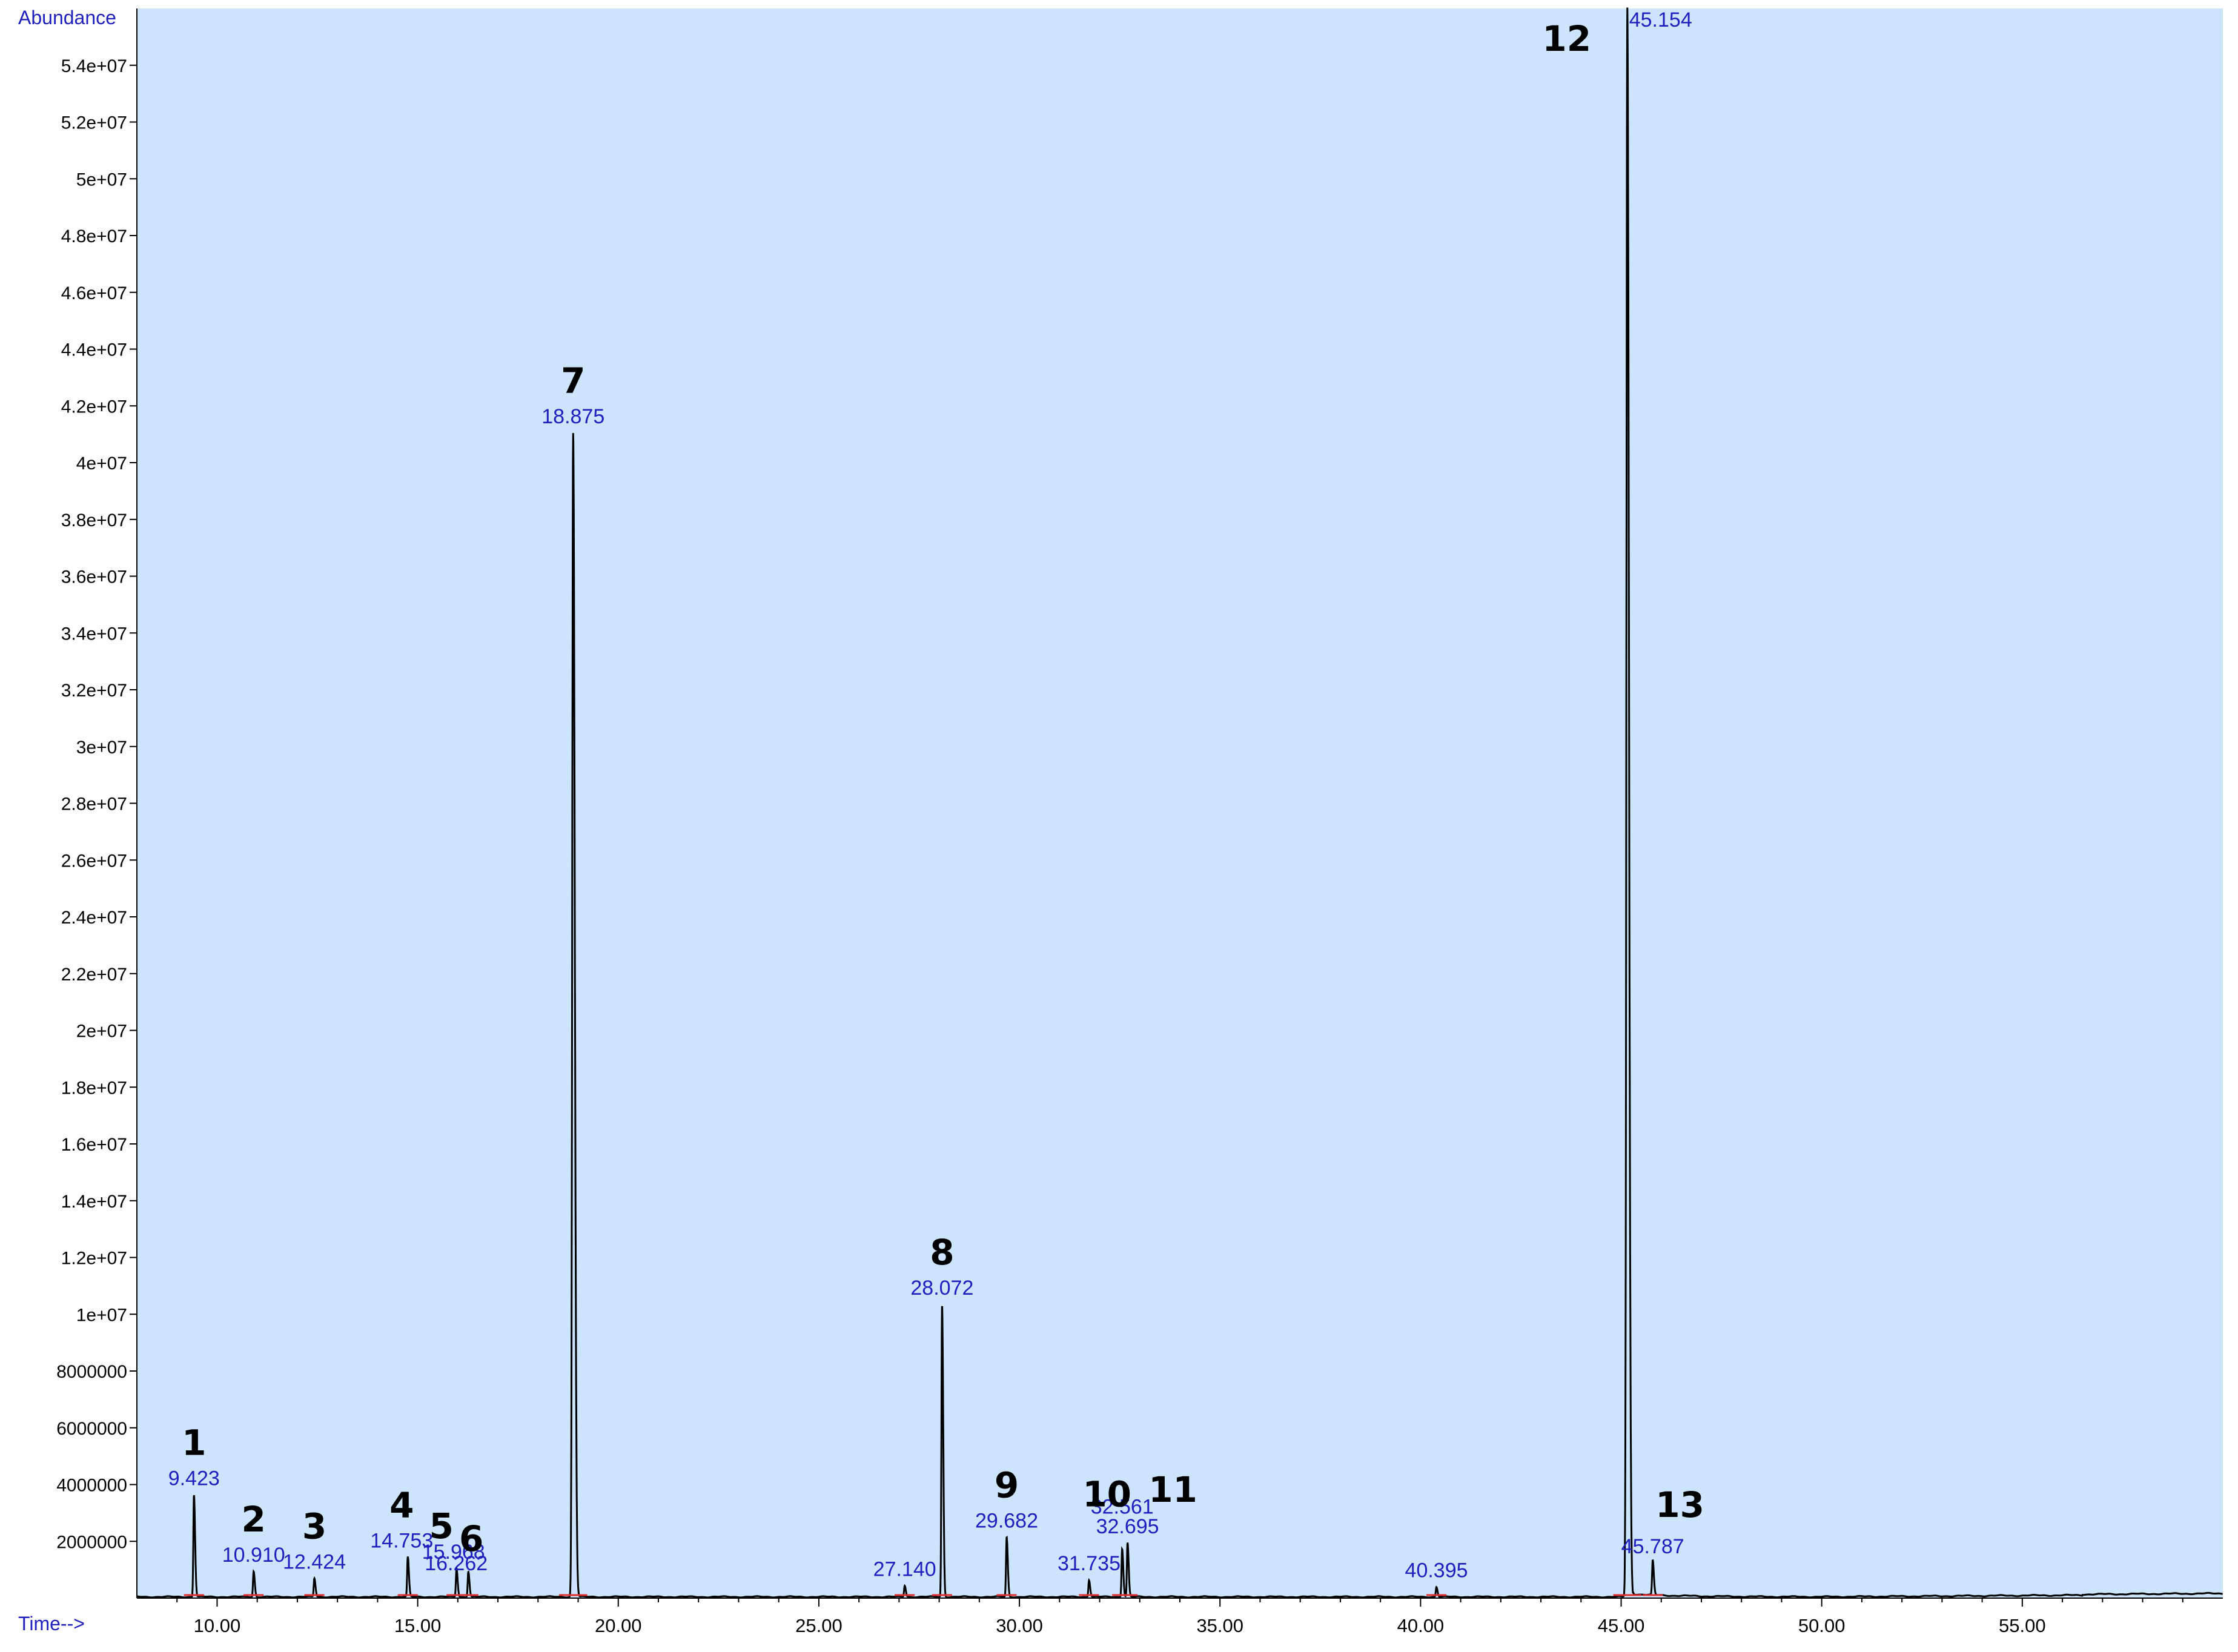 This screenshot has width=2238, height=1652. What do you see at coordinates (94, 236) in the screenshot?
I see `y-tick-label: 4.8e+07` at bounding box center [94, 236].